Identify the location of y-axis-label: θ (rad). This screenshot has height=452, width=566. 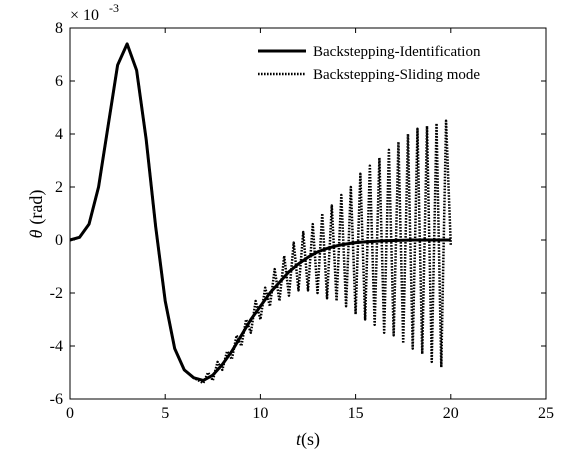
(36, 214).